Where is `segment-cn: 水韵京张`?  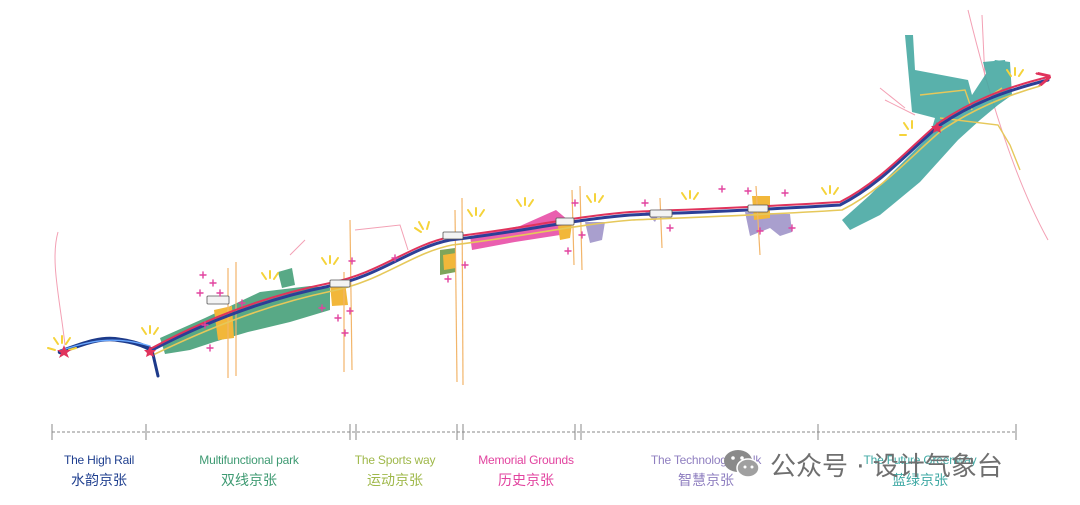
segment-cn: 水韵京张 is located at coordinates (98, 480).